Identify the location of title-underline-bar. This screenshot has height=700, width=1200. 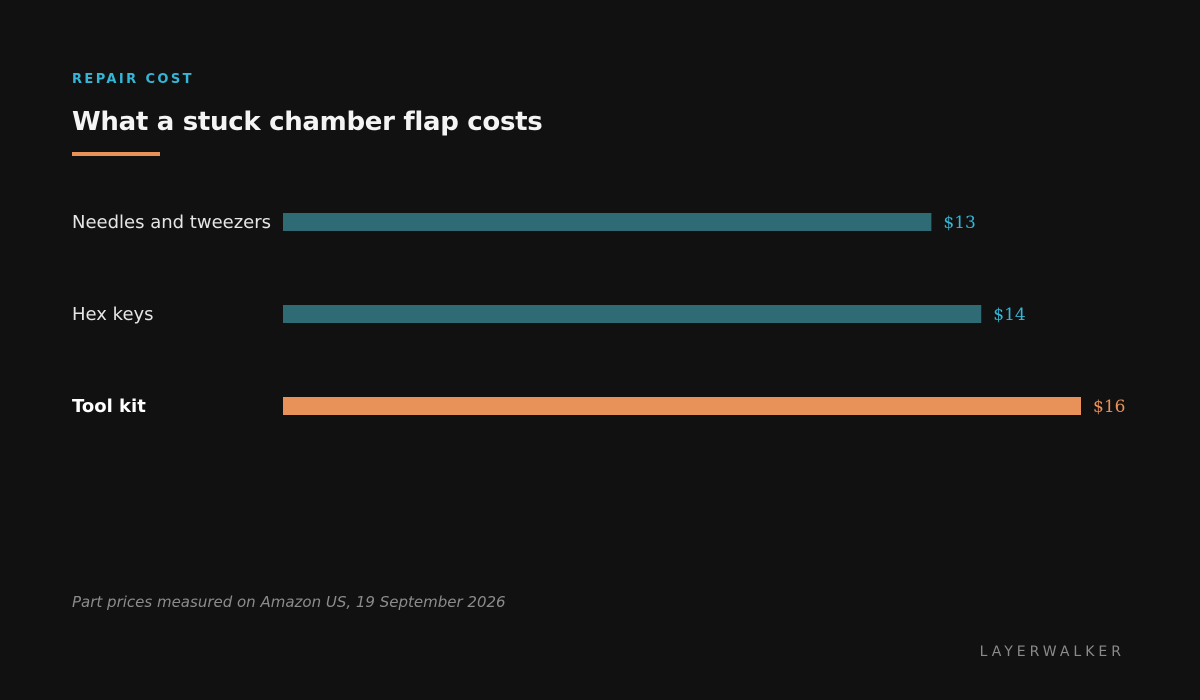
(116, 154).